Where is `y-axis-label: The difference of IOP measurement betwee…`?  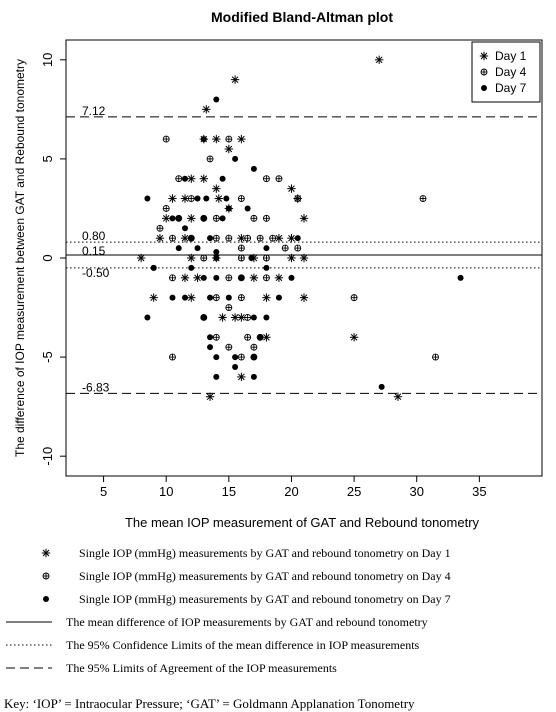
y-axis-label: The difference of IOP measurement betwee… is located at coordinates (20, 258).